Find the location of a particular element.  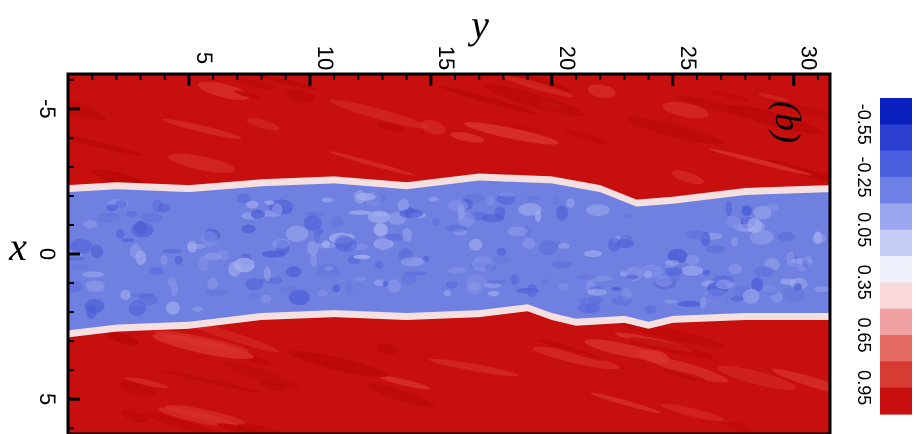

top-axis-label: y is located at coordinates (478, 24).